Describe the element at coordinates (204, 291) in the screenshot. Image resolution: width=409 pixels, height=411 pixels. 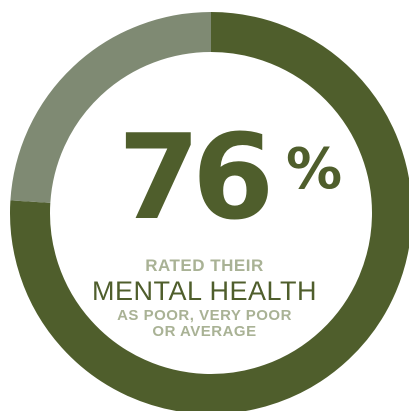
I see `caption-line-2: MENTAL HEALTH` at that location.